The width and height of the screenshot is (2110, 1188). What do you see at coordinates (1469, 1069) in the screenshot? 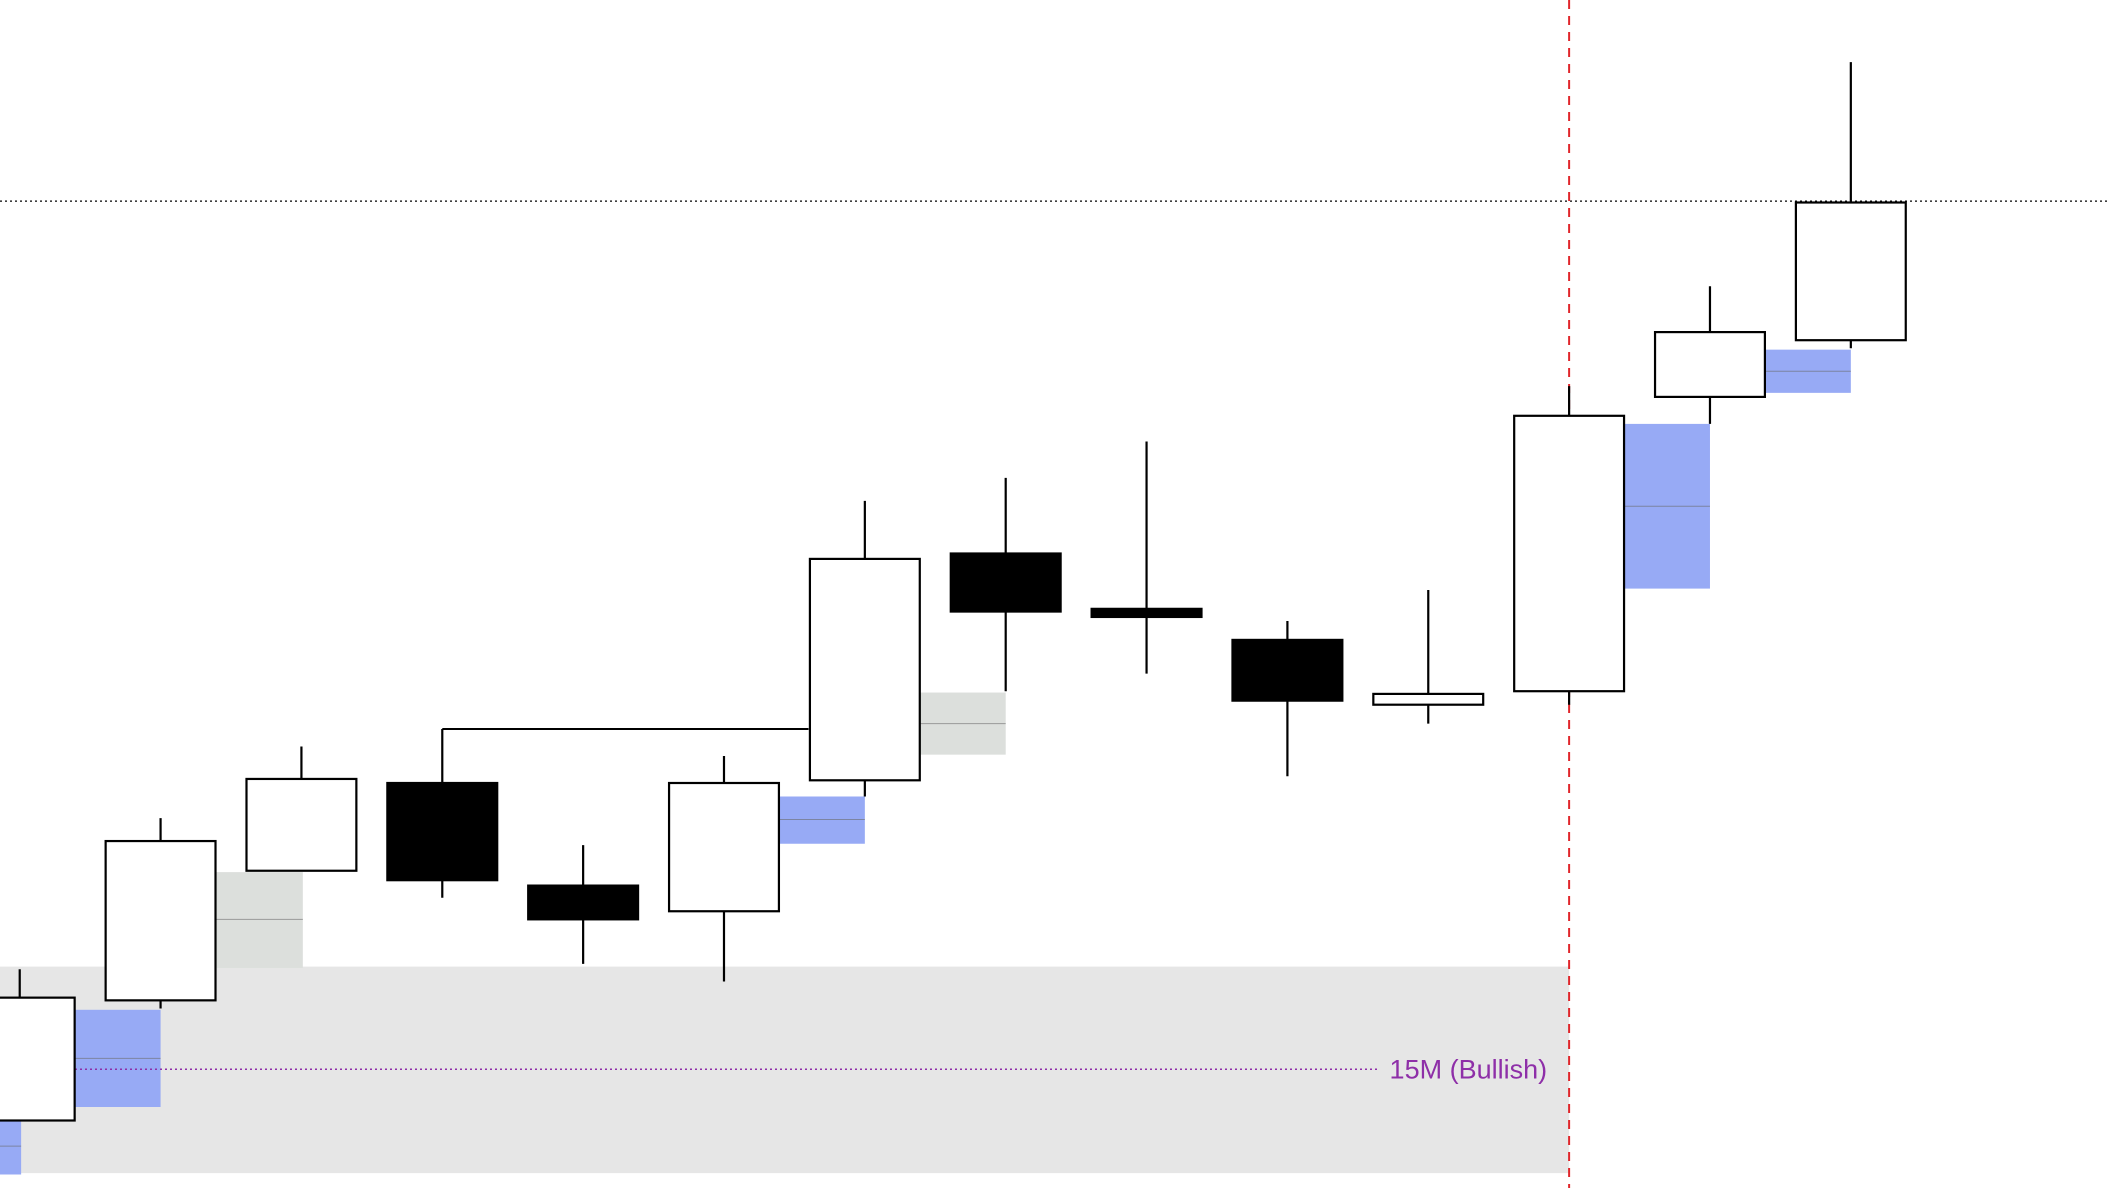
I see `bias-label: 15M (Bullish)` at bounding box center [1469, 1069].